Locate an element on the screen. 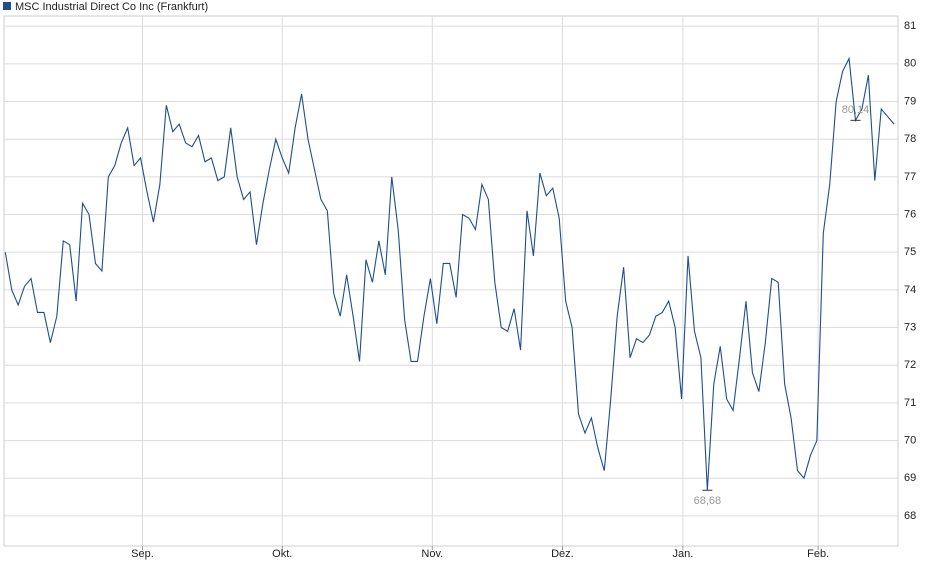  x-tick-label: Nov. is located at coordinates (432, 554).